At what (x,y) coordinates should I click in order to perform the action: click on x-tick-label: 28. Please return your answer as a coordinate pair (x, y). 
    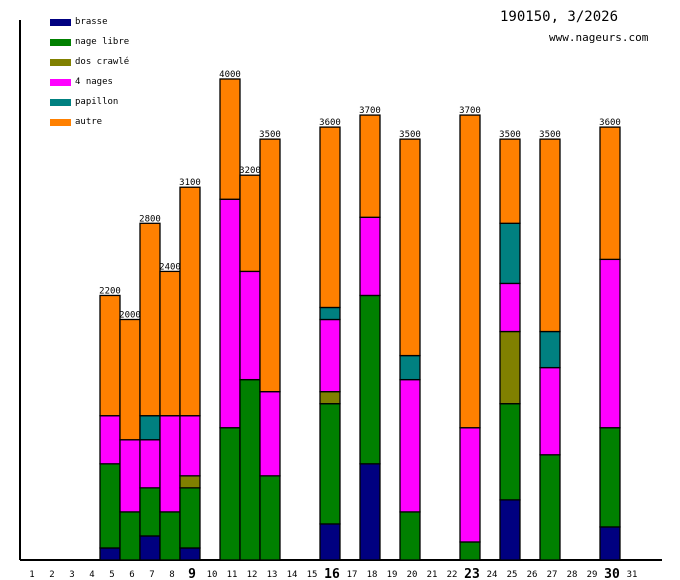
    Looking at the image, I should click on (572, 575).